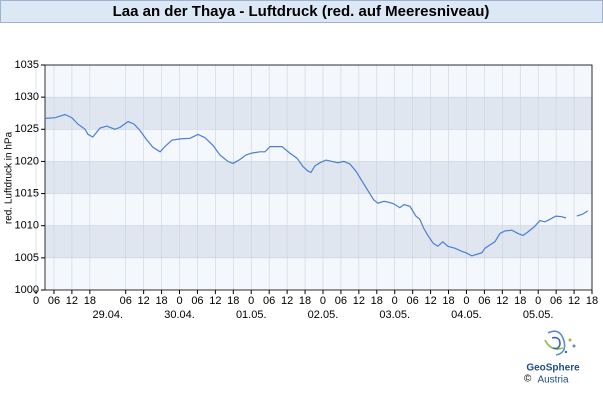 The height and width of the screenshot is (400, 603). I want to click on date-label: 02.05., so click(323, 315).